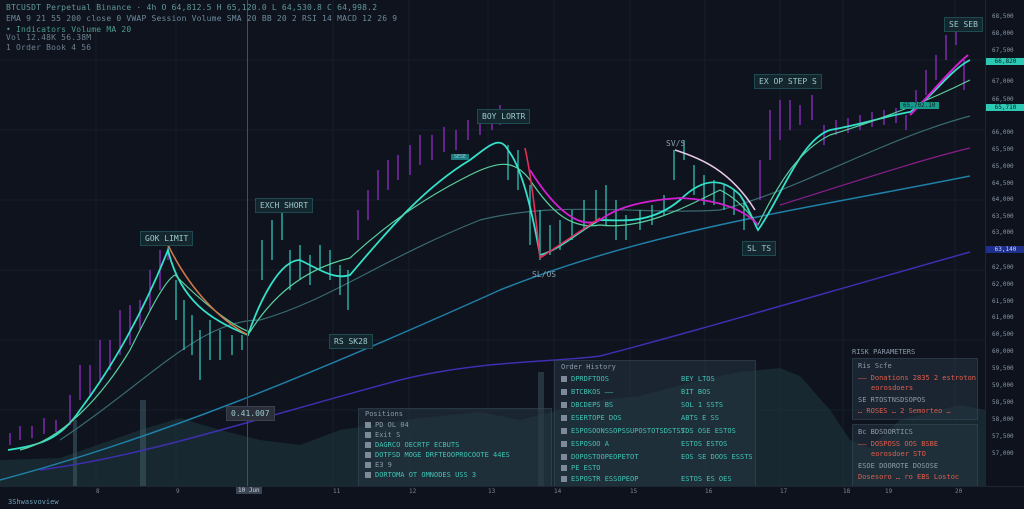 This screenshot has width=1024, height=509. Describe the element at coordinates (585, 379) in the screenshot. I see `panel-row: DPRDFTOOS` at that location.